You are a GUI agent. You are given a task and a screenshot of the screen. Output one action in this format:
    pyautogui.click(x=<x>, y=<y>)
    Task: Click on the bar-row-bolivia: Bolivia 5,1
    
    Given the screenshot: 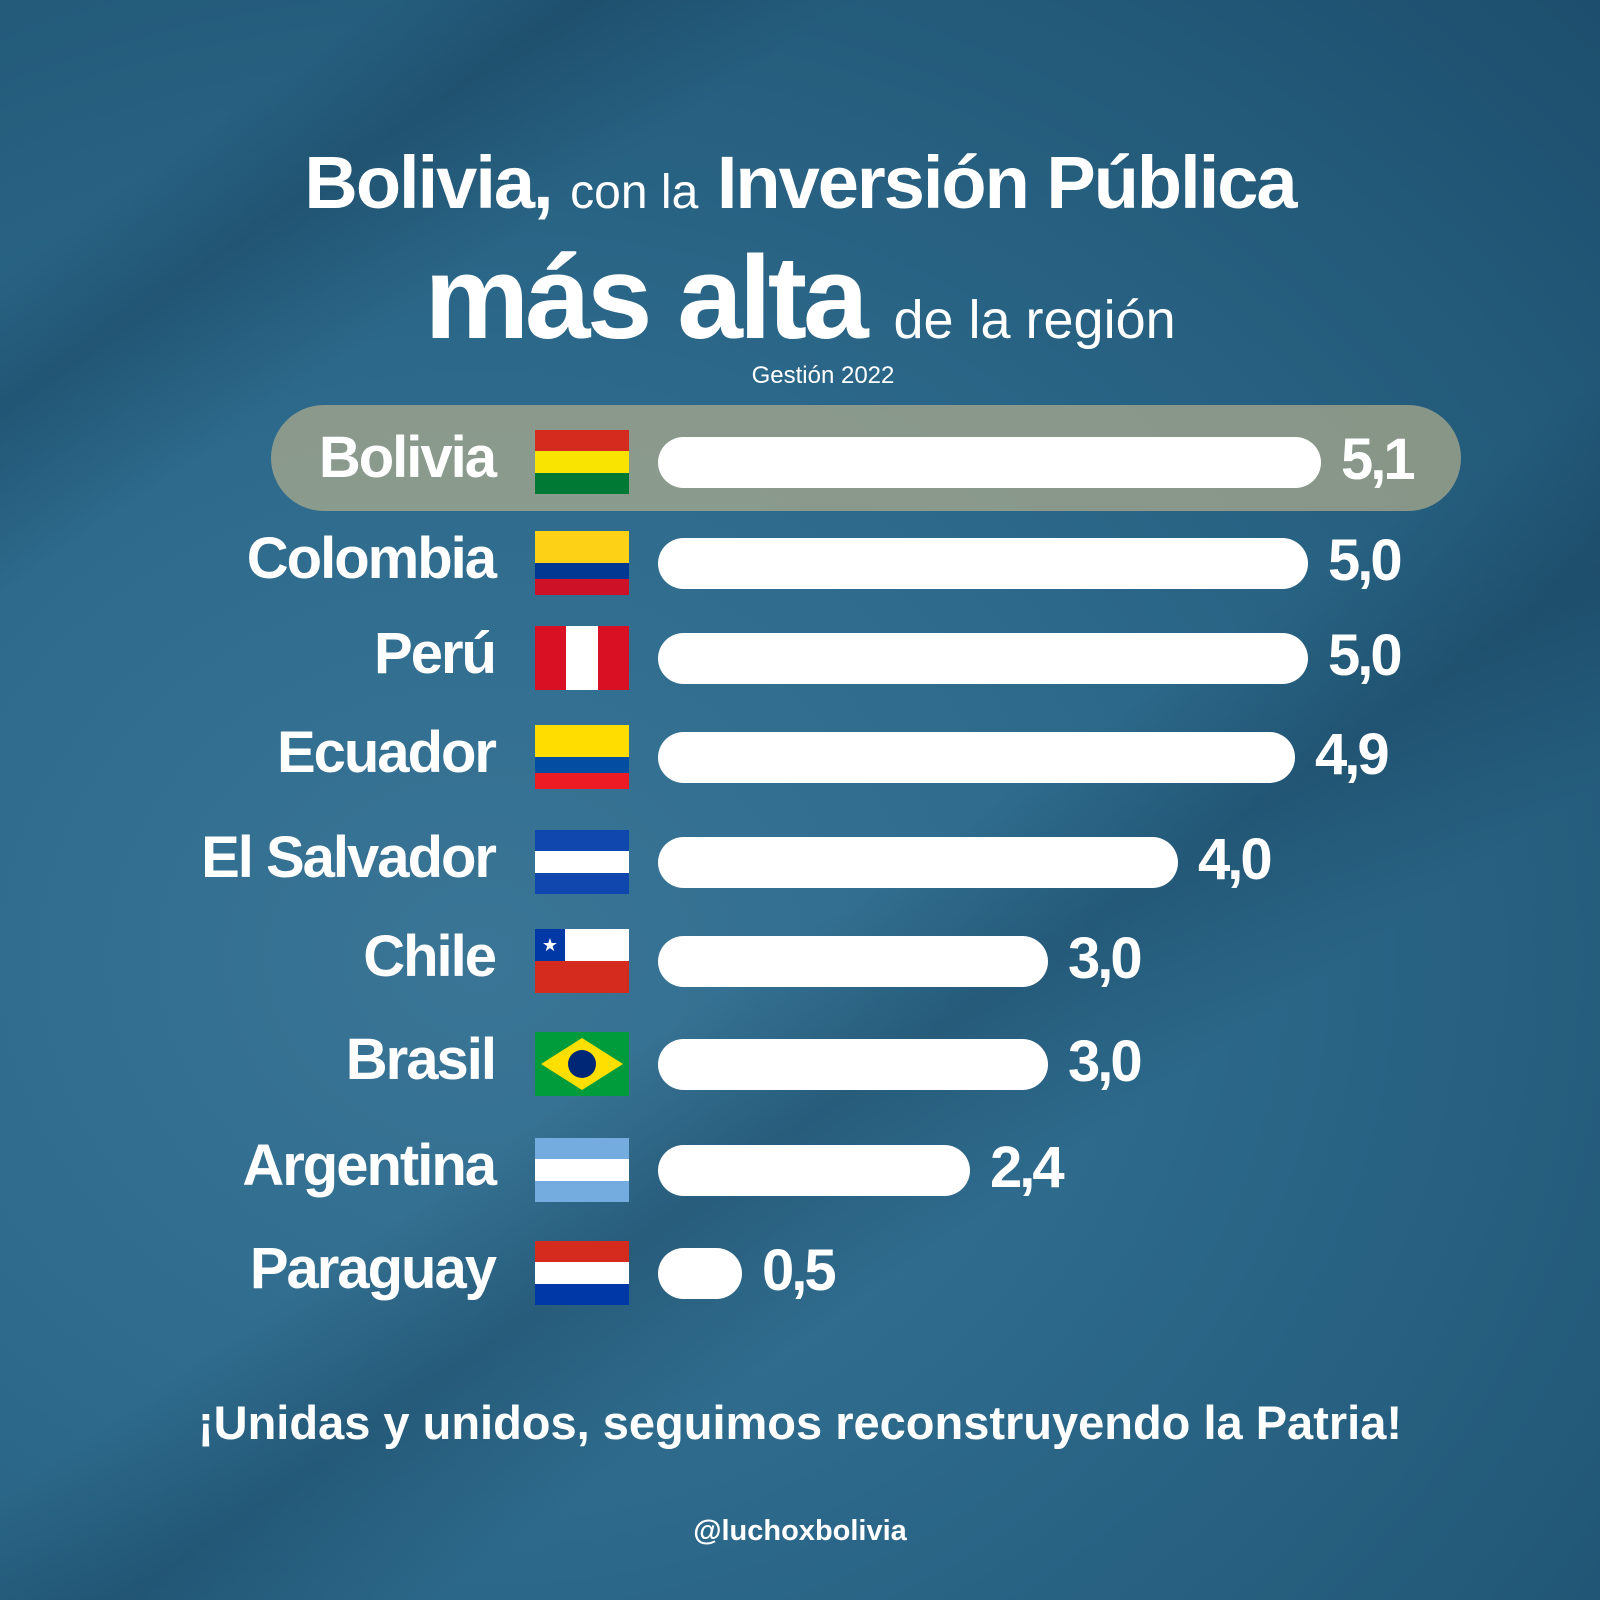 What is the action you would take?
    pyautogui.click(x=800, y=459)
    